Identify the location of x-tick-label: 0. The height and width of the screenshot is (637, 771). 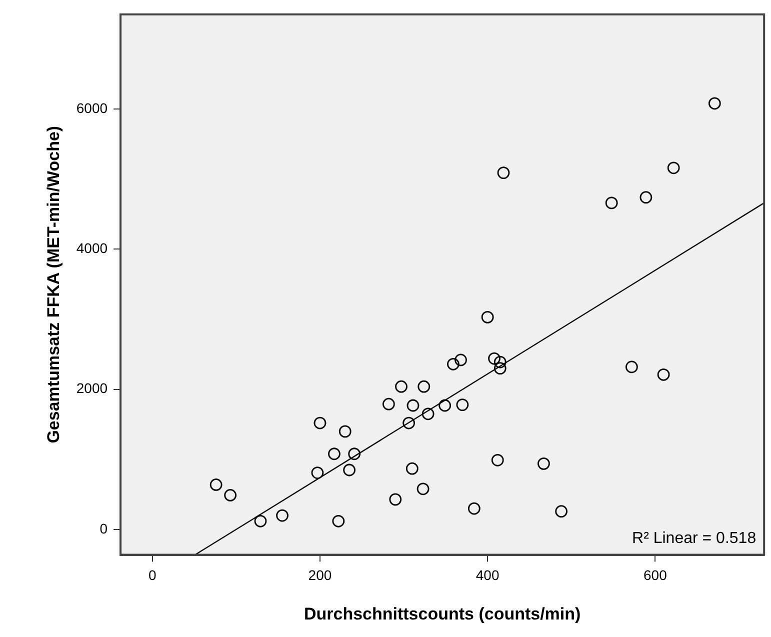
(152, 575).